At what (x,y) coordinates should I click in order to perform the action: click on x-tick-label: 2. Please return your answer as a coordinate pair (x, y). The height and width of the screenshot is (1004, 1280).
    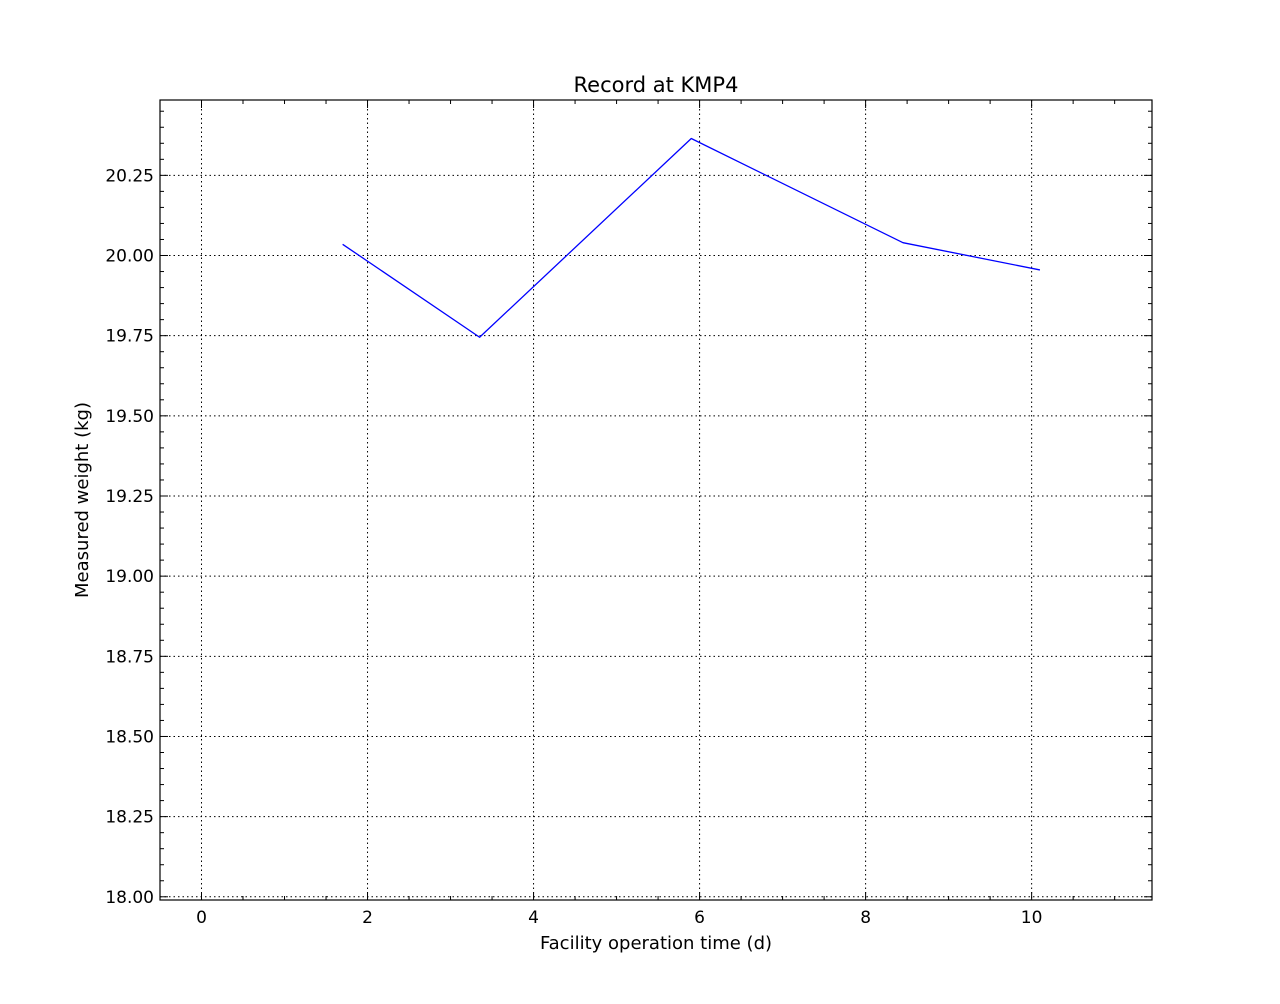
    Looking at the image, I should click on (367, 918).